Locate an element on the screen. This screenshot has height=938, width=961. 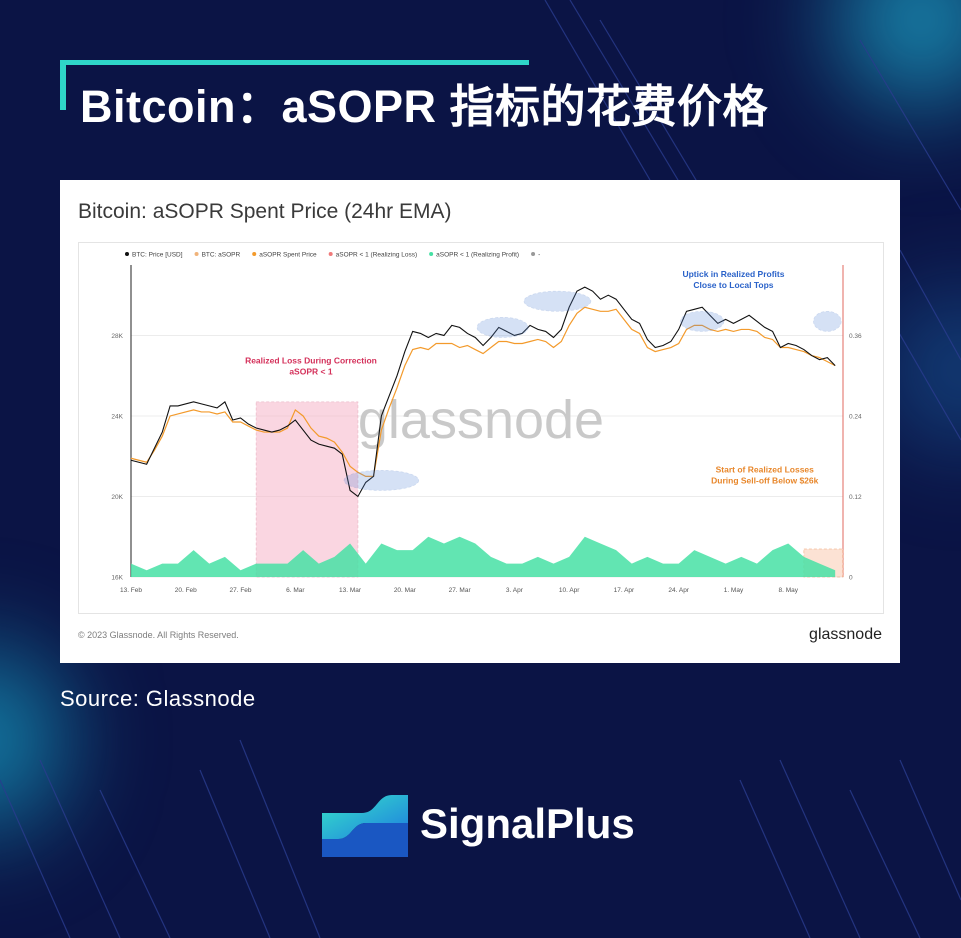
y-left-tick-3: 28K is located at coordinates (117, 336).